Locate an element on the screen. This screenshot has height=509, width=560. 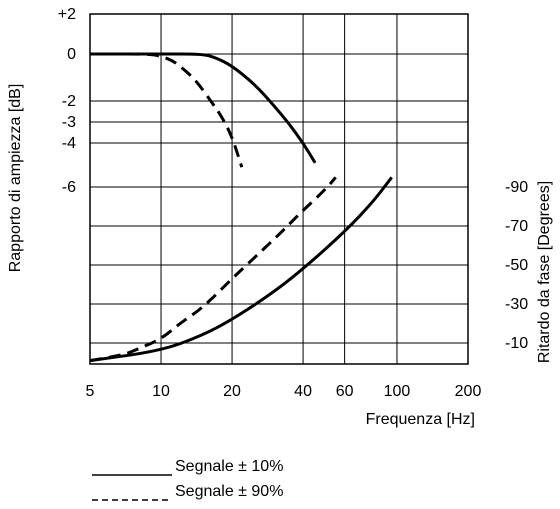
right-y-tick-label: -10 is located at coordinates (516, 343).